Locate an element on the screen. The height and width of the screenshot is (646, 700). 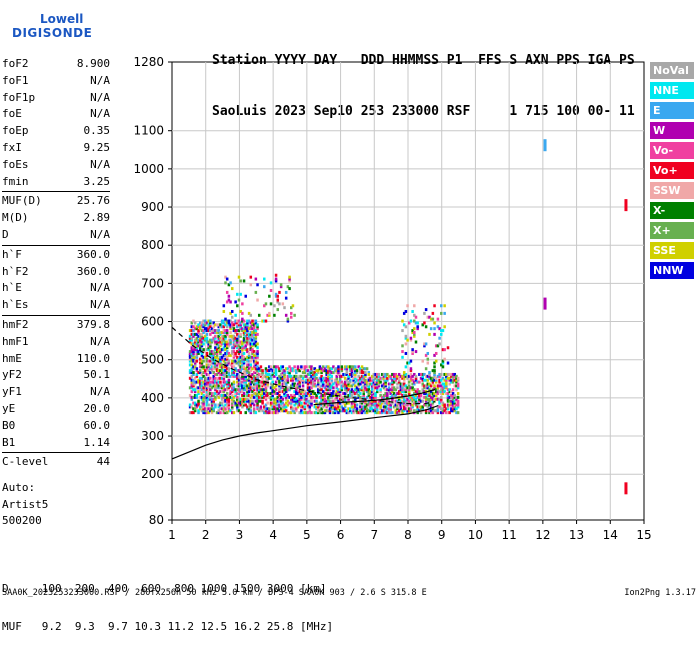
y-tick-label: 1000 is located at coordinates (148, 169).